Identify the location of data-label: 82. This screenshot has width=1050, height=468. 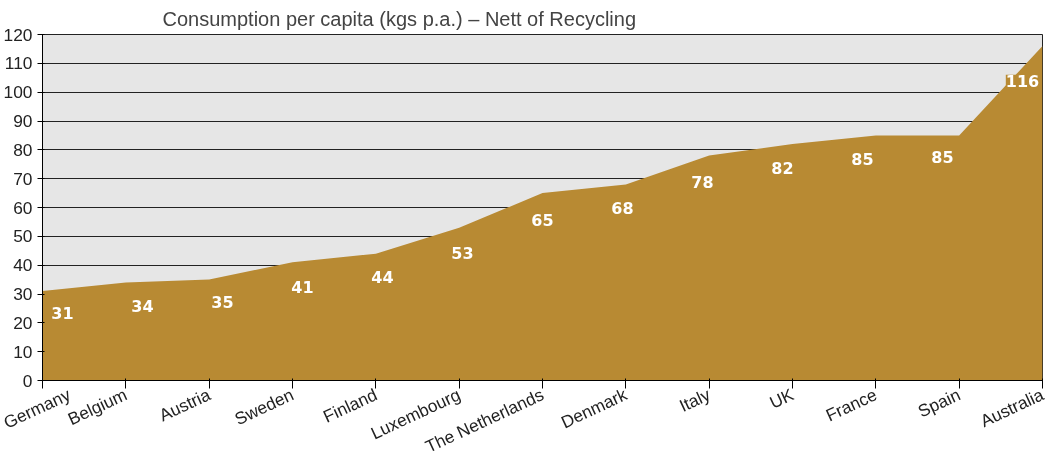
(782, 168).